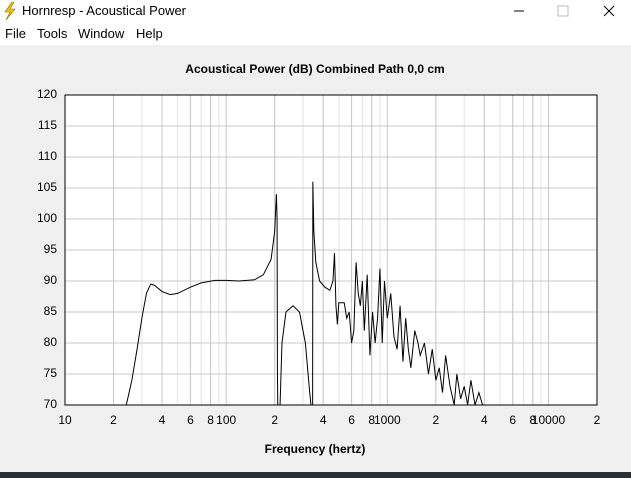 The image size is (631, 478). What do you see at coordinates (51, 280) in the screenshot?
I see `y-tick-label: 90` at bounding box center [51, 280].